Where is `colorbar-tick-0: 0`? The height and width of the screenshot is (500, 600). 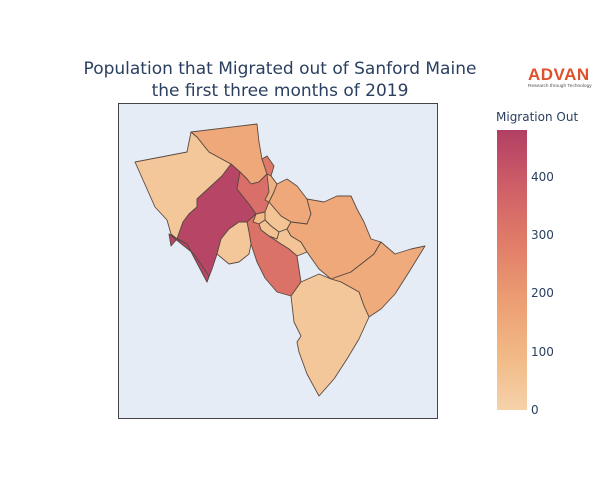 colorbar-tick-0: 0 is located at coordinates (535, 410).